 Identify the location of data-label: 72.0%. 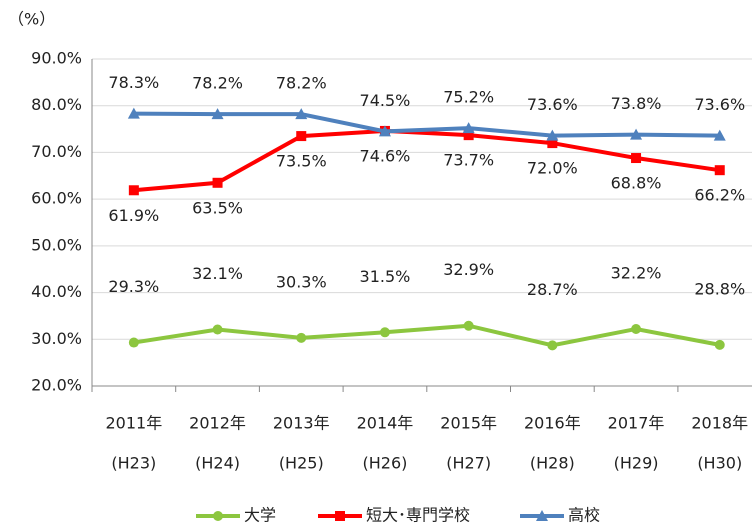
(552, 168).